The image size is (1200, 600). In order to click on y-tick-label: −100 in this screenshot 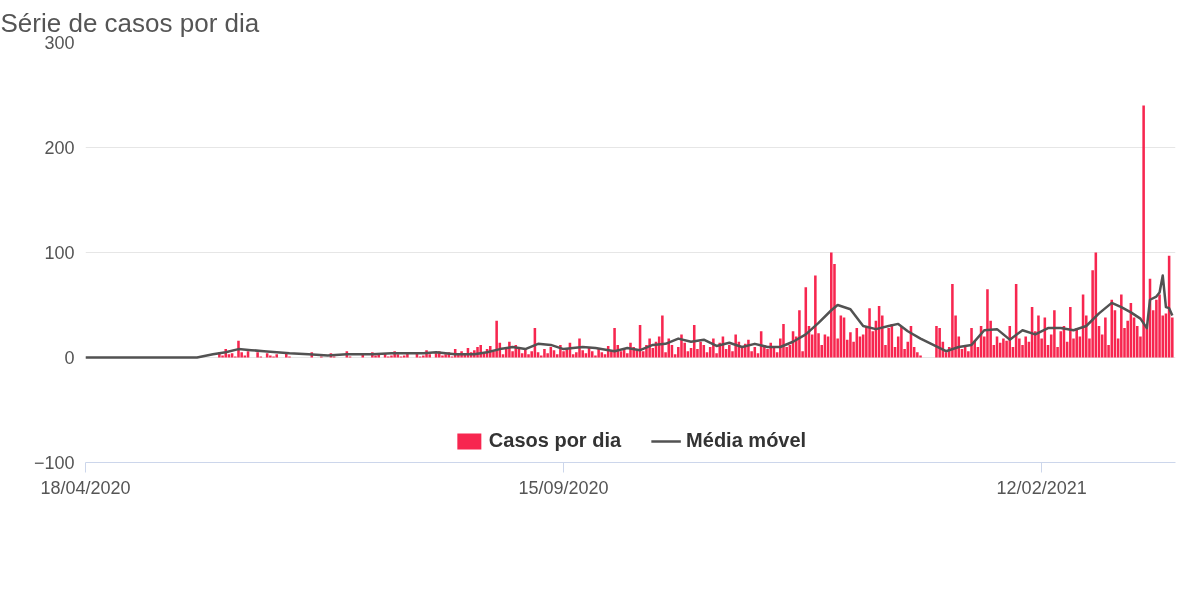, I will do `click(54, 463)`.